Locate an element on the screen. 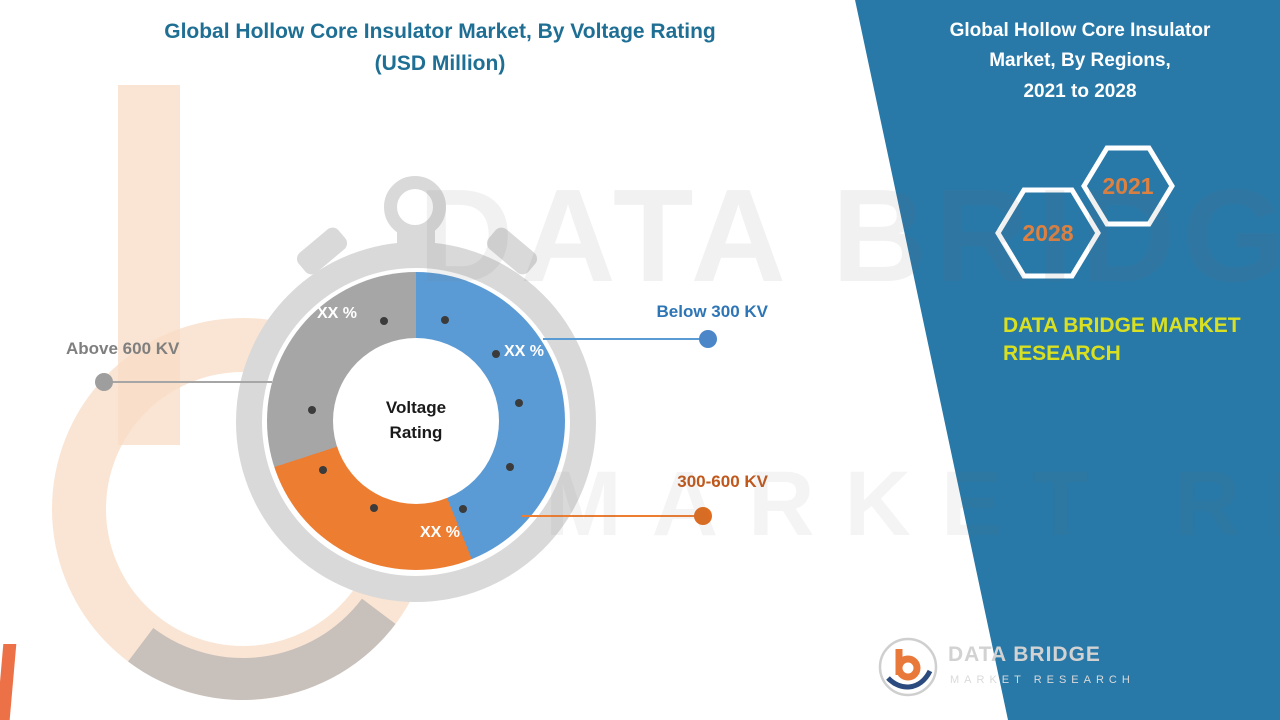  year-label-2028: 2028 is located at coordinates (1048, 232).